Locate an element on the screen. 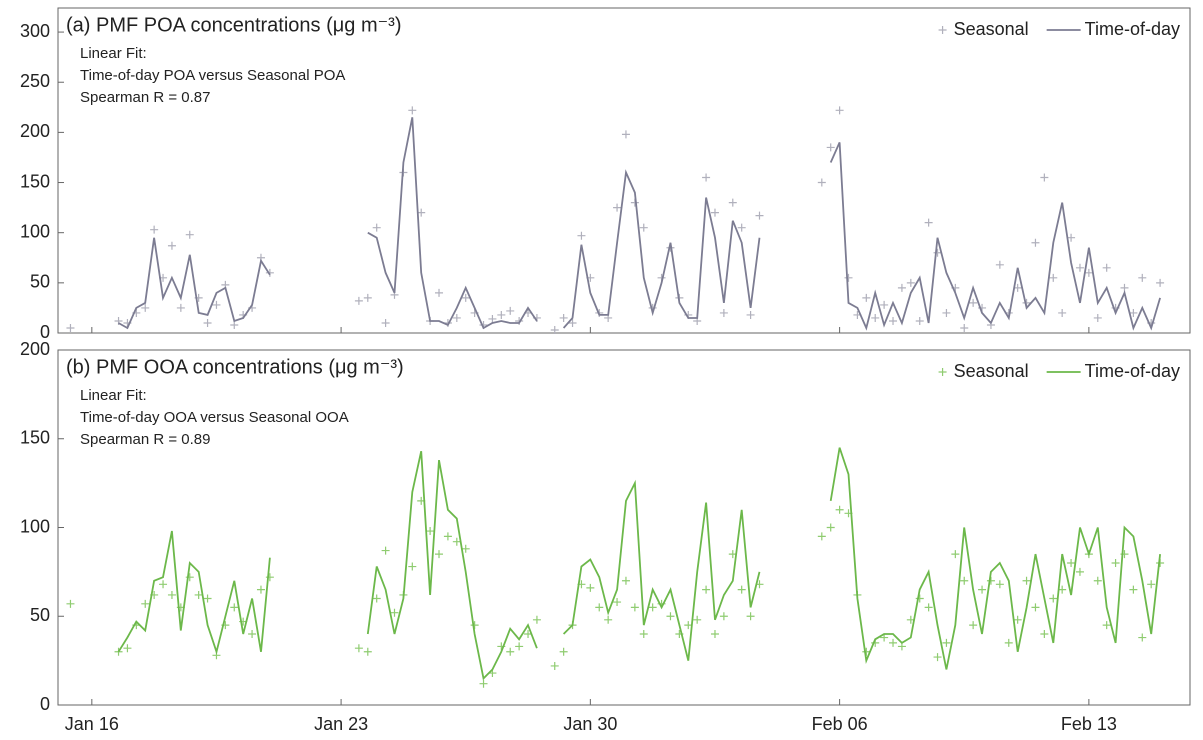 The height and width of the screenshot is (740, 1203). y-tick-label: 300 is located at coordinates (35, 31).